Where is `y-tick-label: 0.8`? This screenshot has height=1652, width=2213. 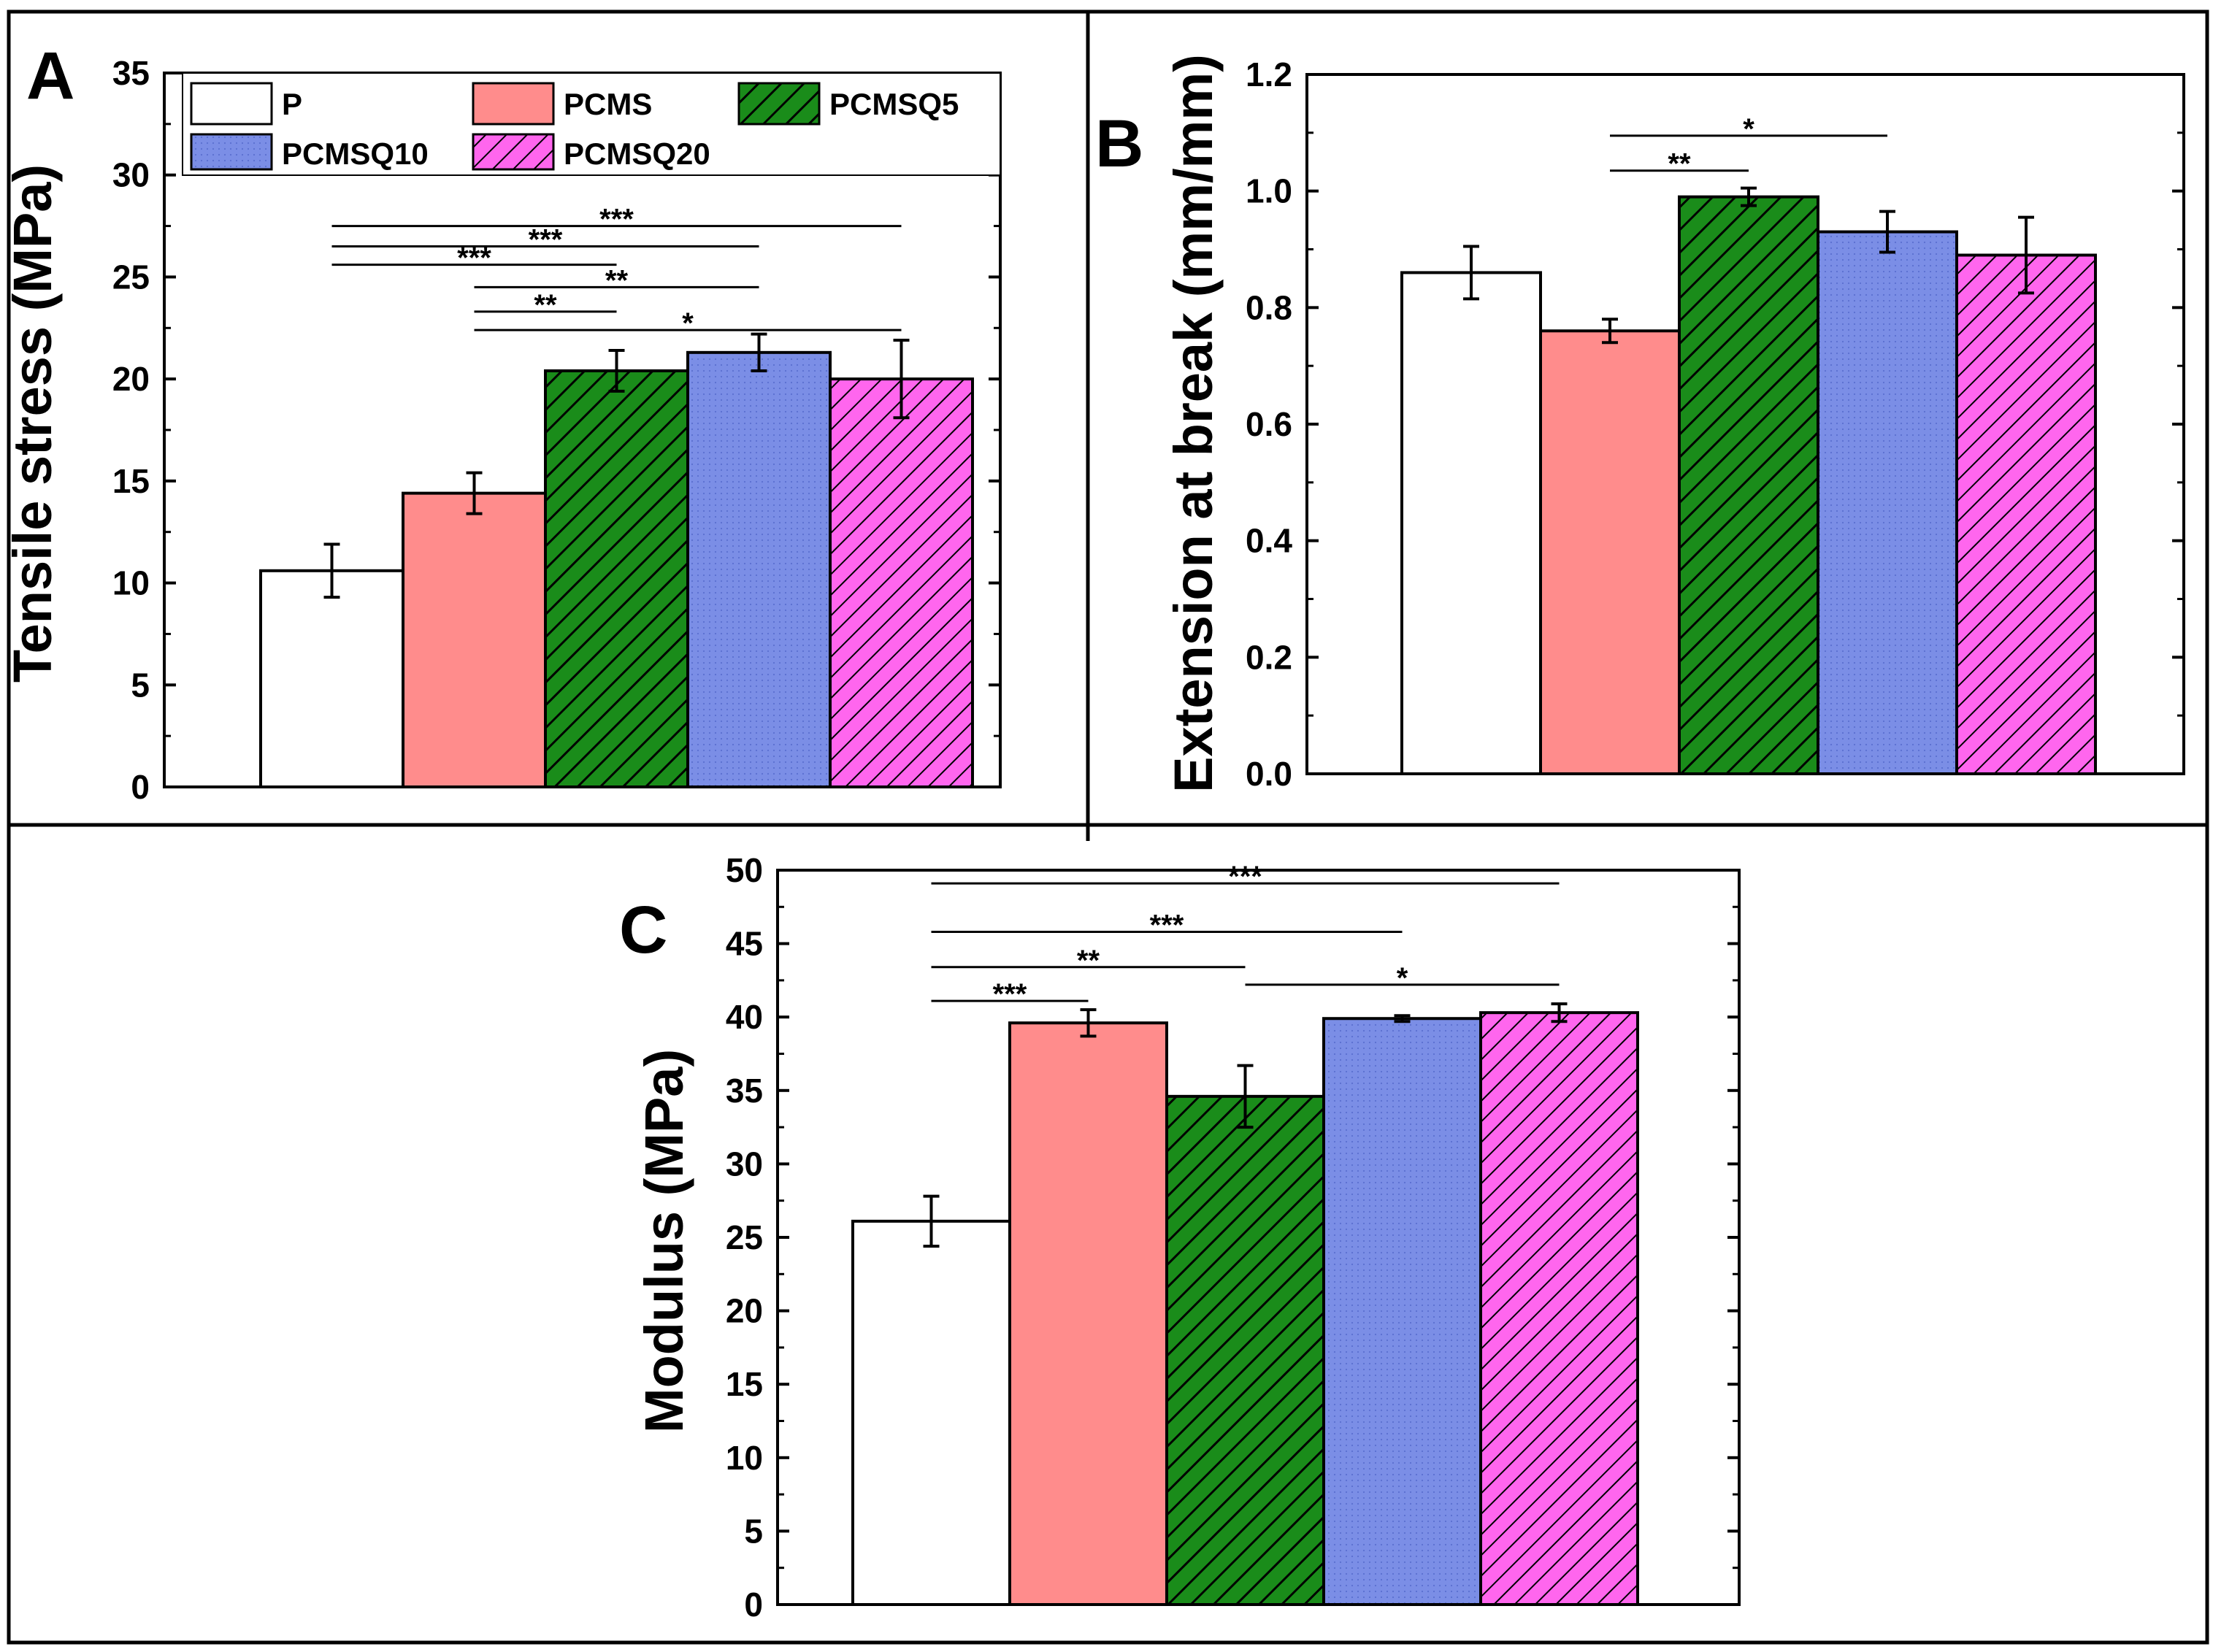 y-tick-label: 0.8 is located at coordinates (1269, 307).